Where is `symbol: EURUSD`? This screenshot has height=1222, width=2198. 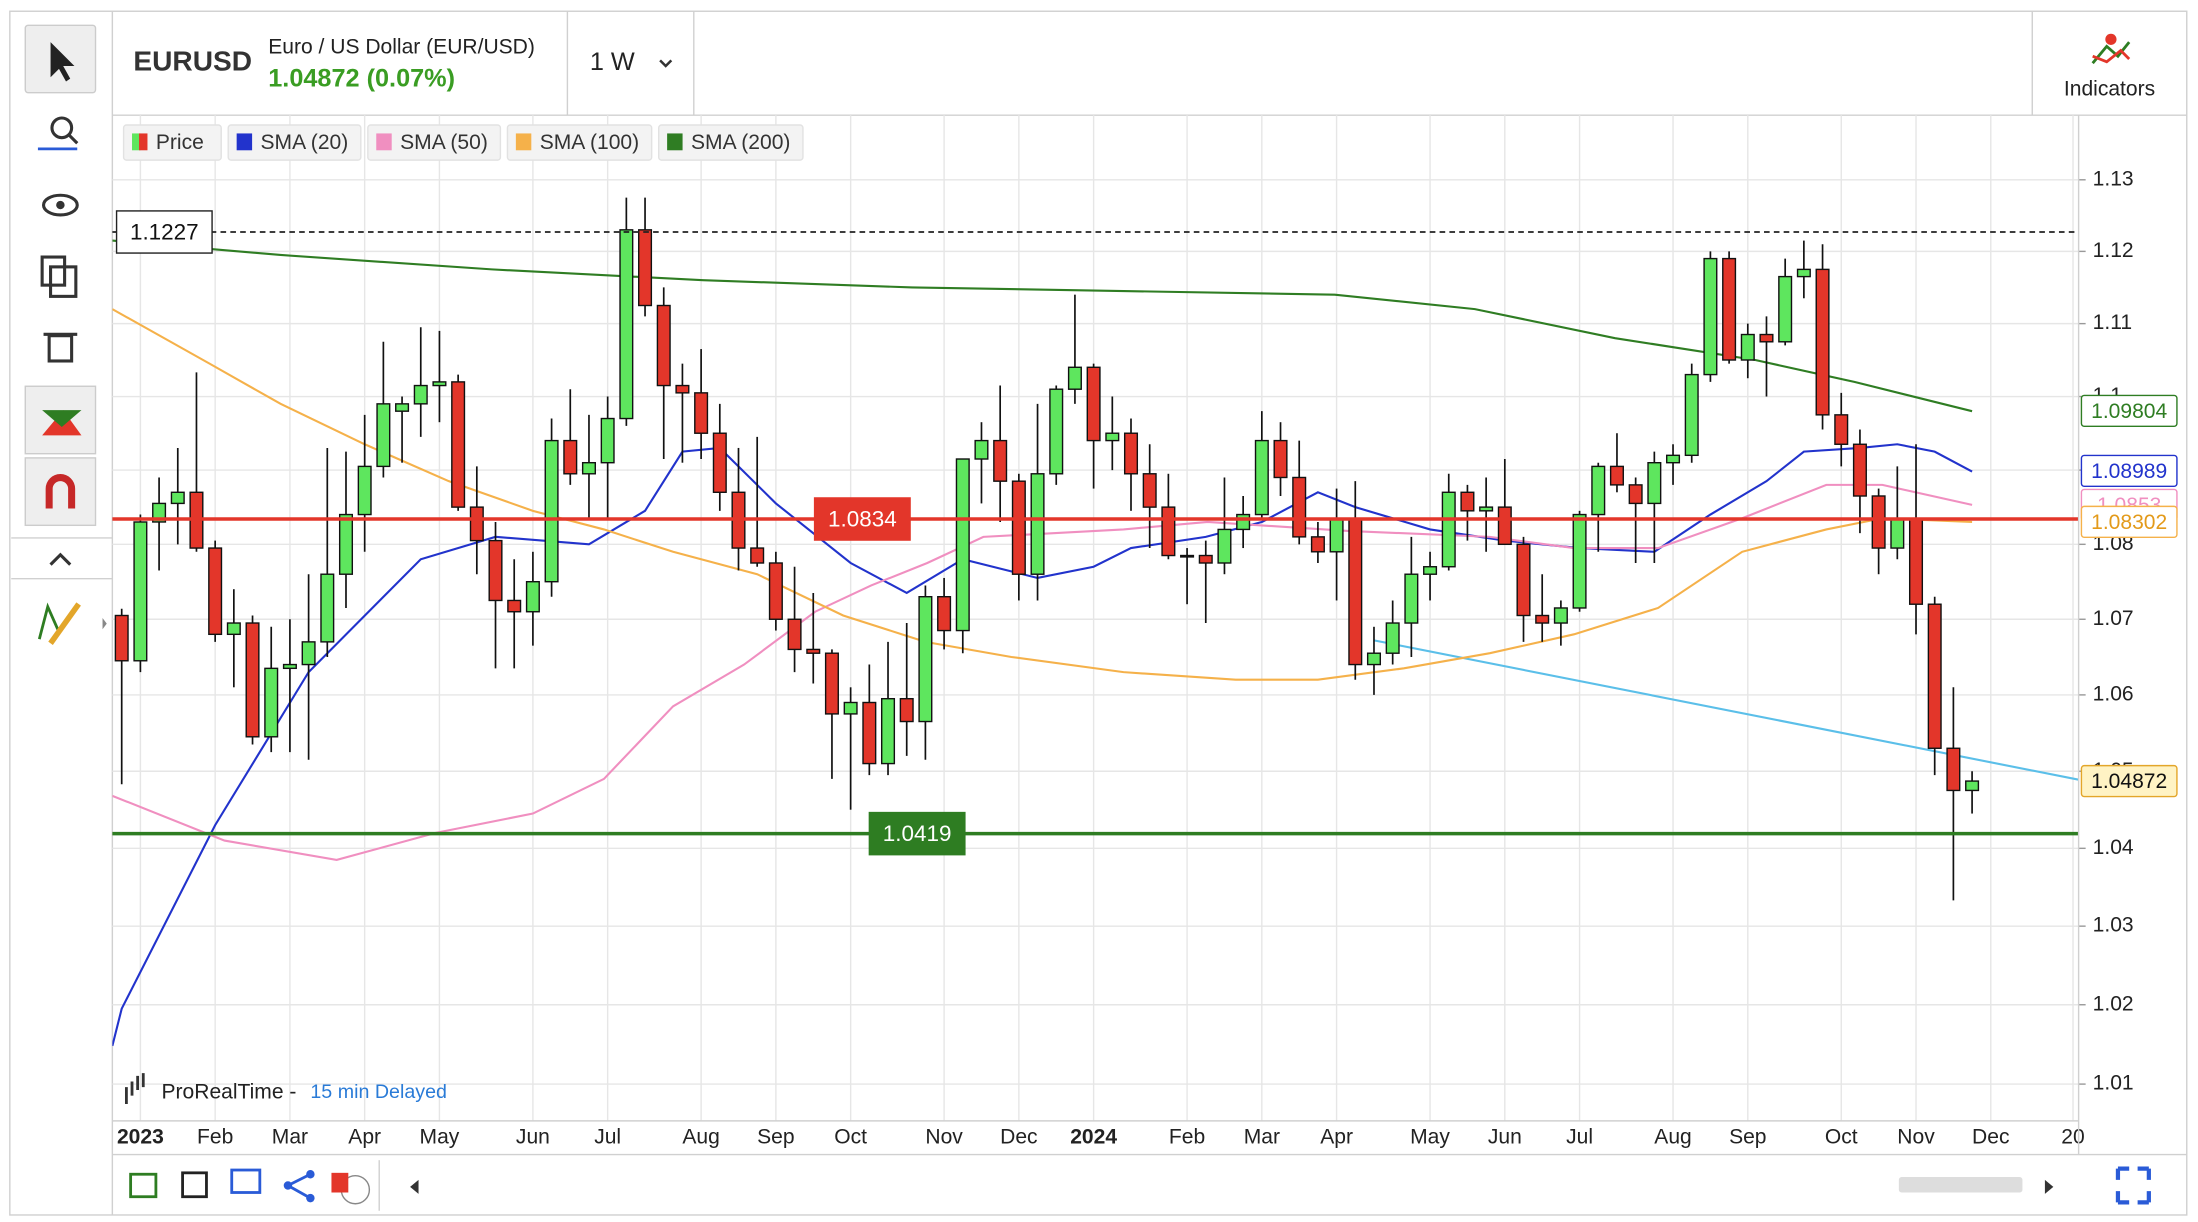 symbol: EURUSD is located at coordinates (192, 61).